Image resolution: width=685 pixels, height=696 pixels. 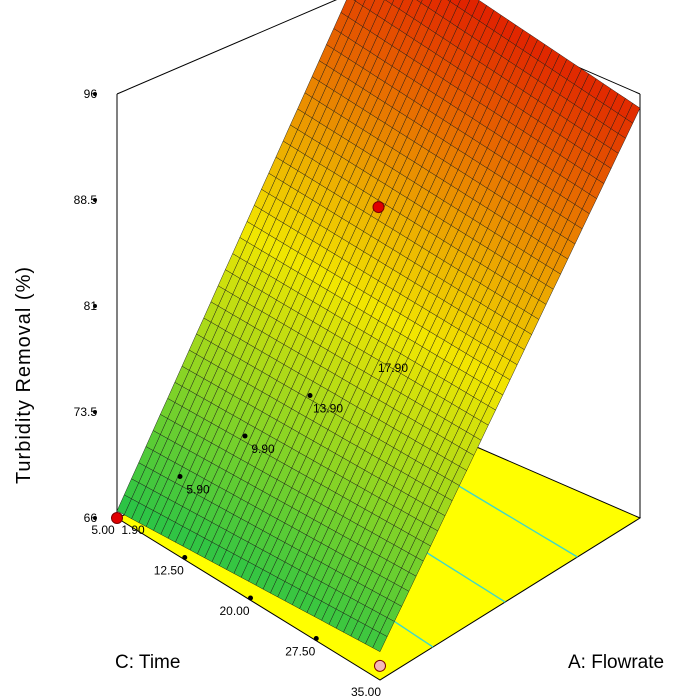 I want to click on top-left-edge, so click(x=227, y=47).